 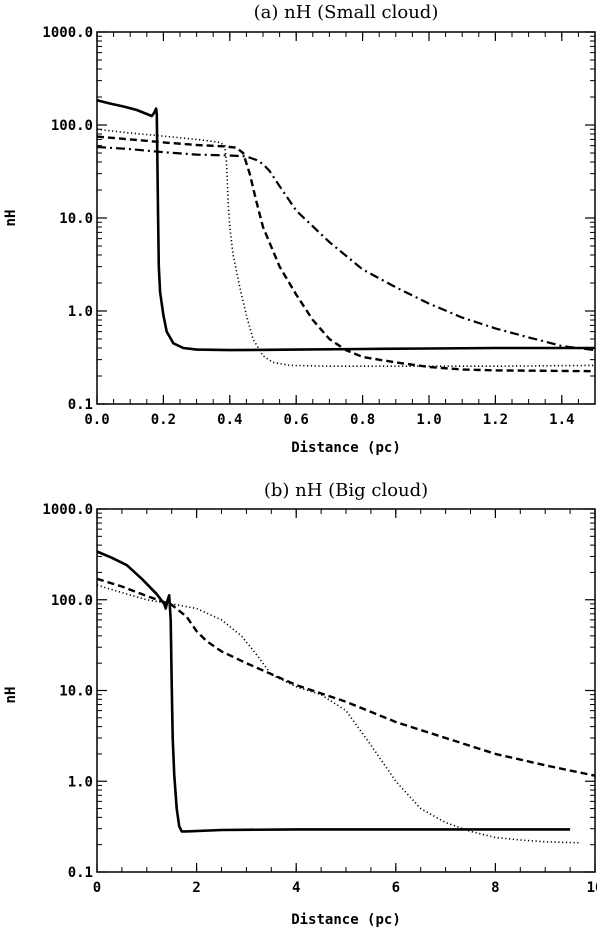 I want to click on x-tick-label: 1.0, so click(x=428, y=420).